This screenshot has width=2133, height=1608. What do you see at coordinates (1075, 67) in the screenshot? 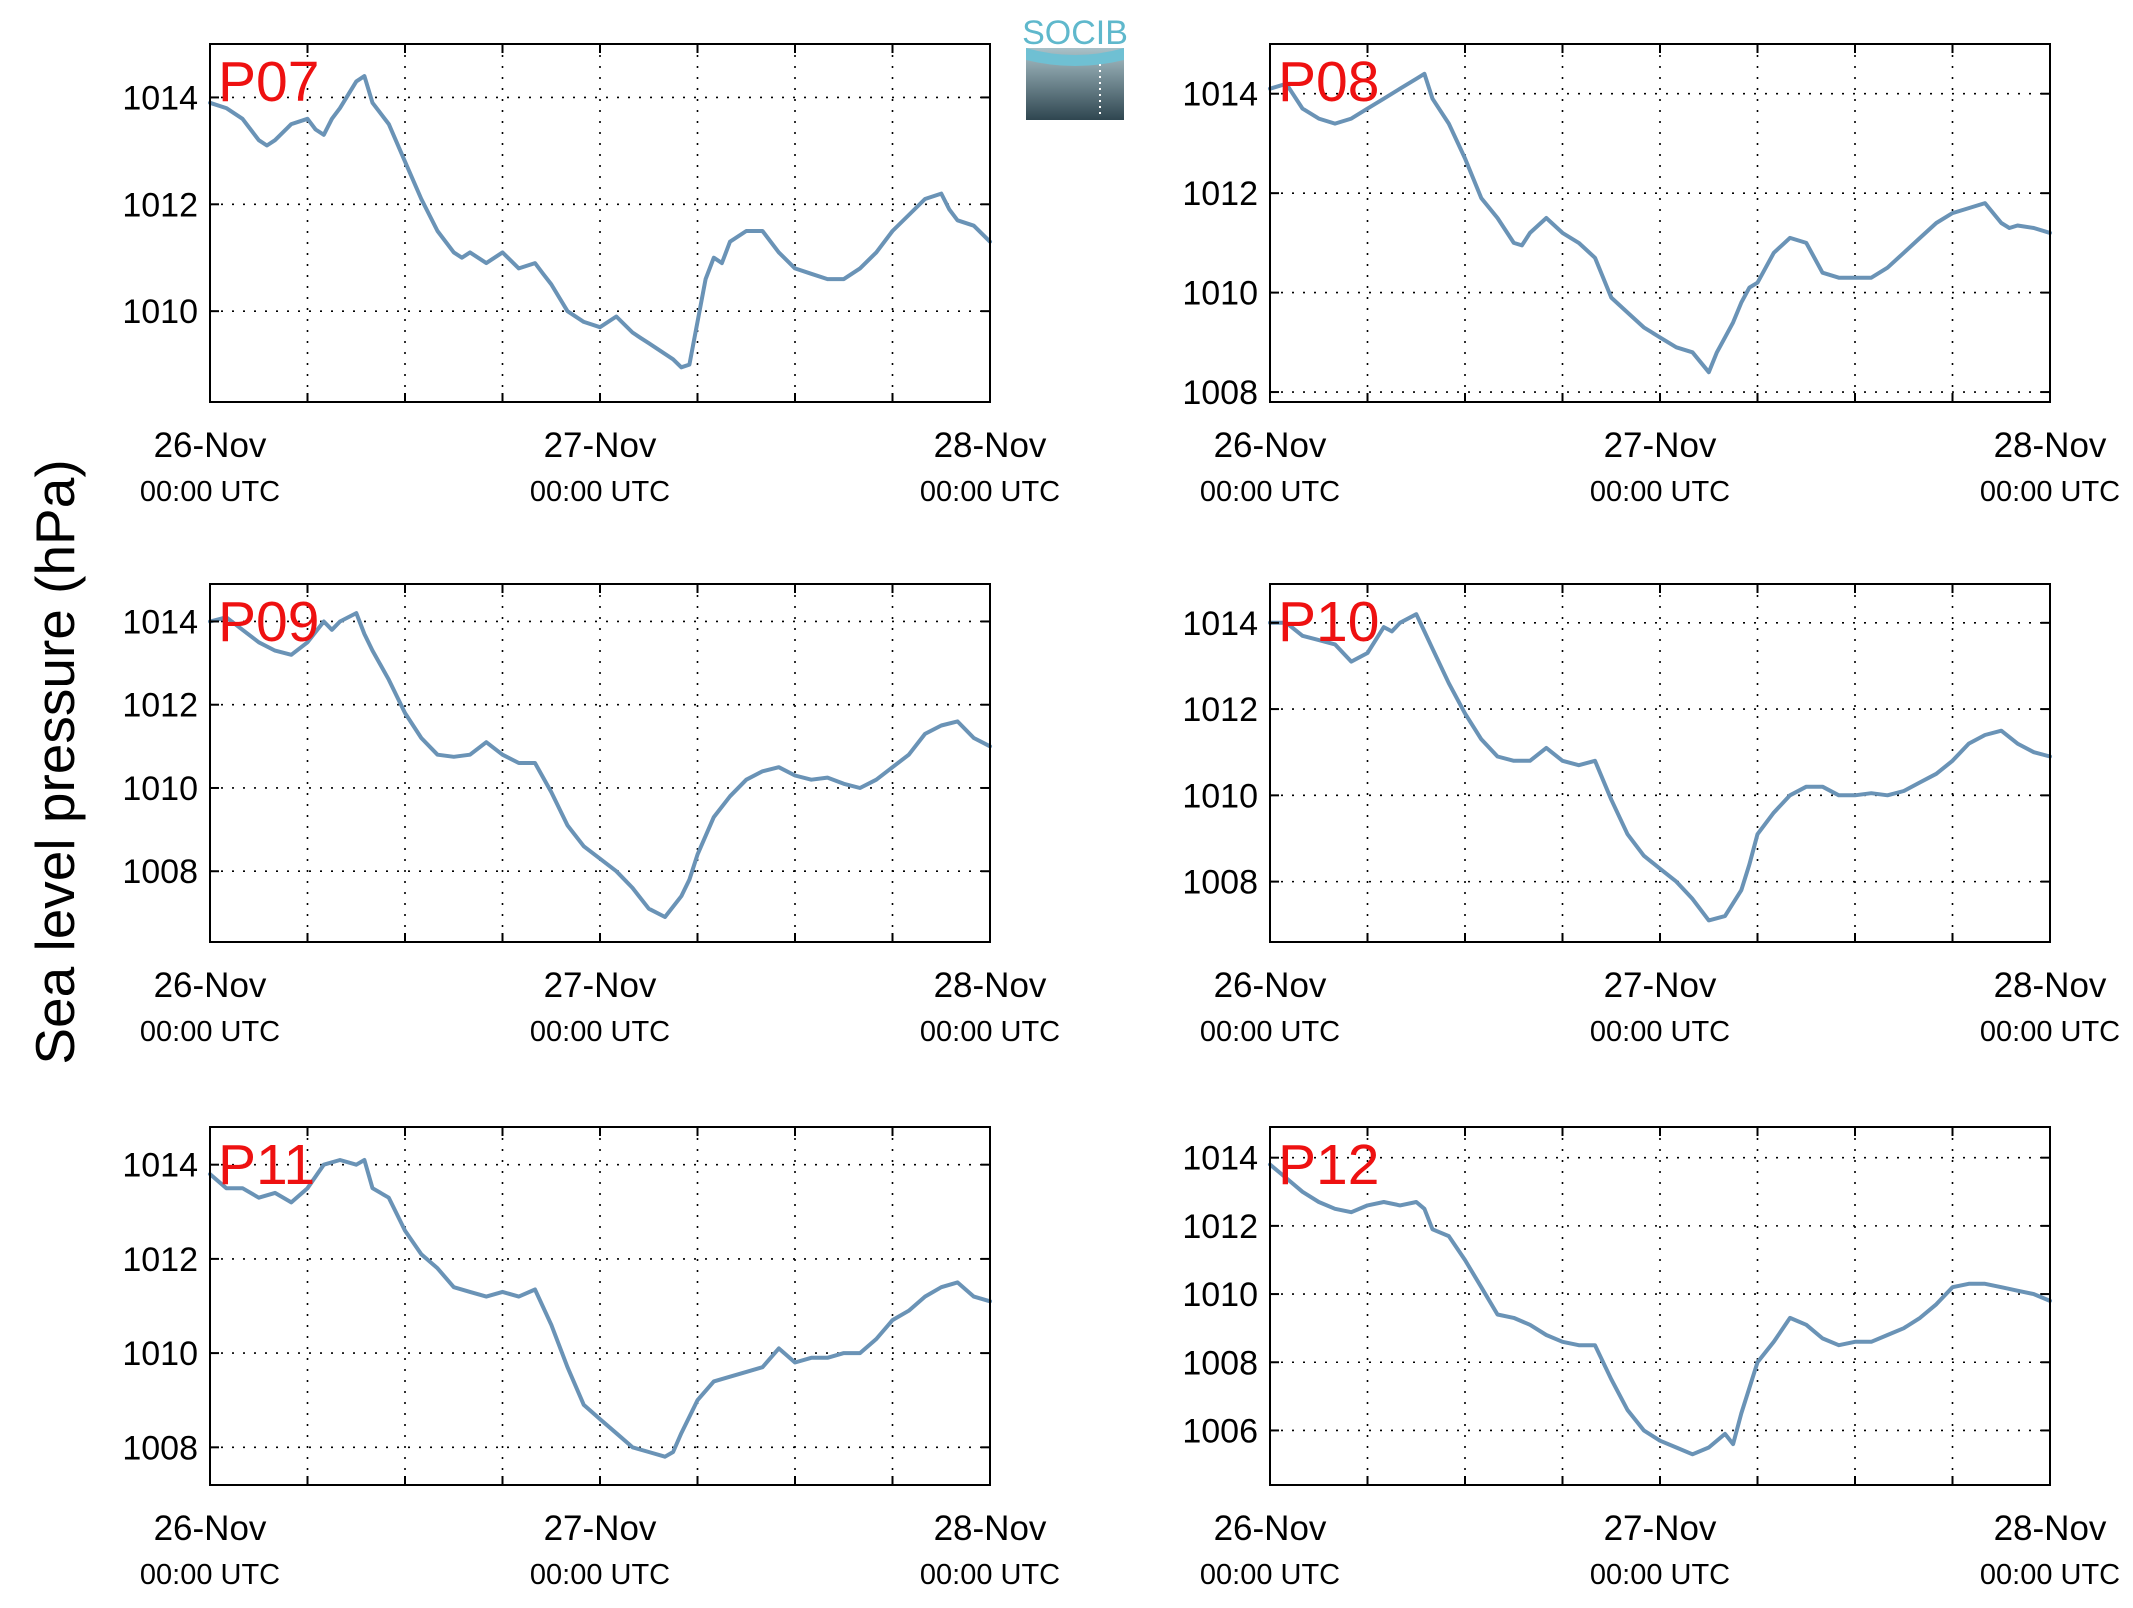
I see `socib-logo: SOCIB` at bounding box center [1075, 67].